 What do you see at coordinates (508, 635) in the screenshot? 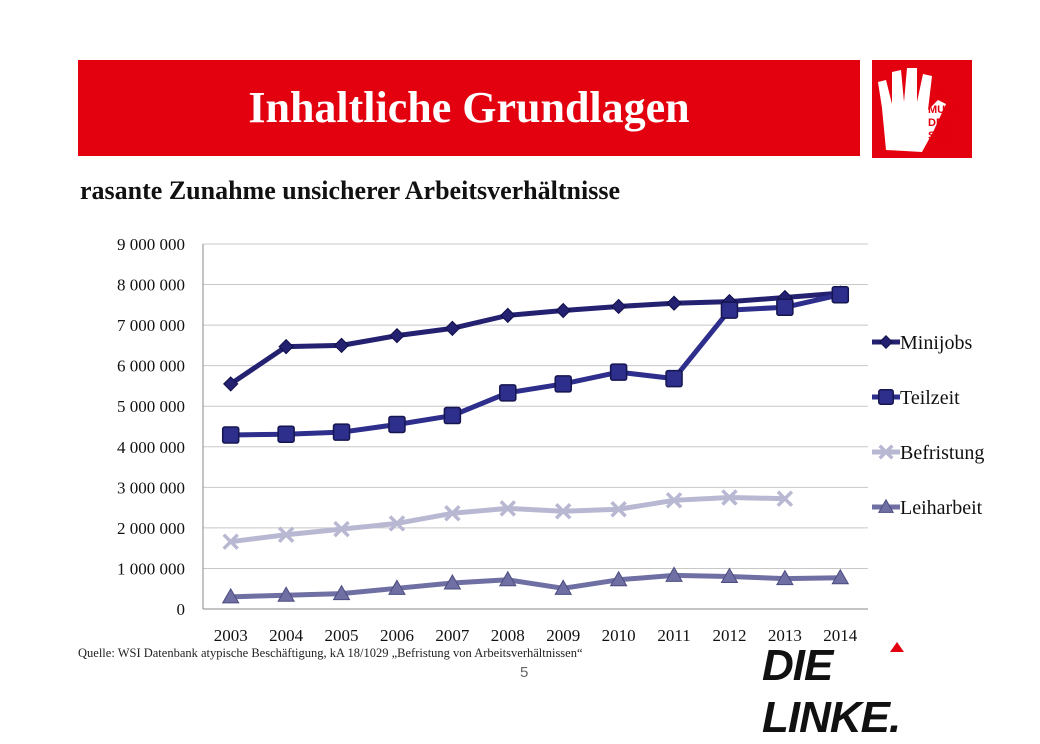
I see `x-tick-label: 2008` at bounding box center [508, 635].